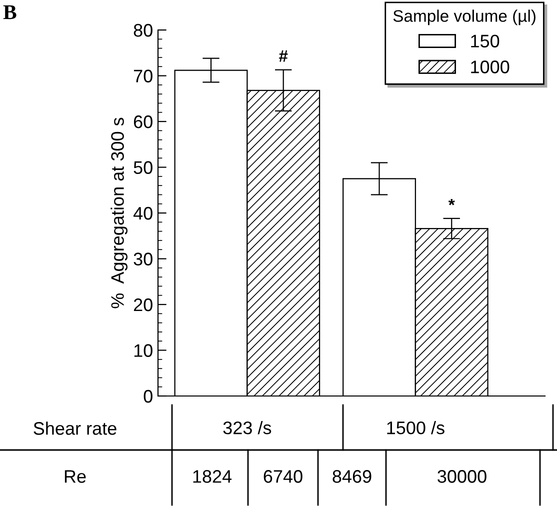 The height and width of the screenshot is (509, 557). What do you see at coordinates (490, 67) in the screenshot?
I see `legend-label: 1000` at bounding box center [490, 67].